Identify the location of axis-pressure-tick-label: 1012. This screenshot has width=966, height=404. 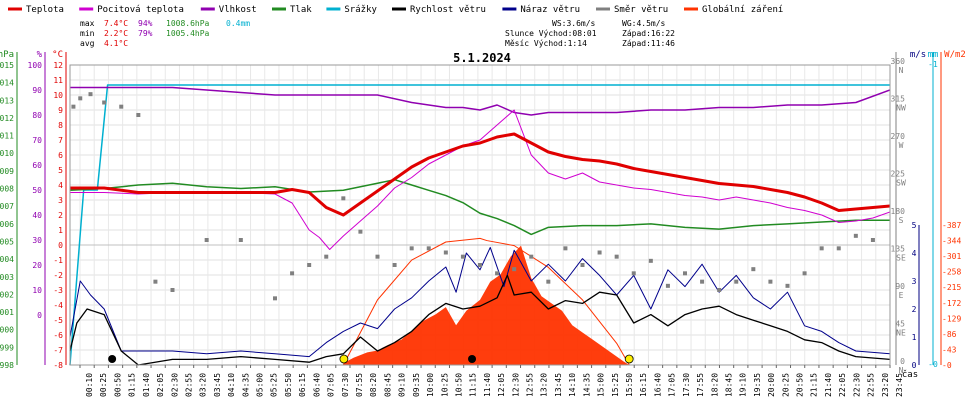
(7, 118).